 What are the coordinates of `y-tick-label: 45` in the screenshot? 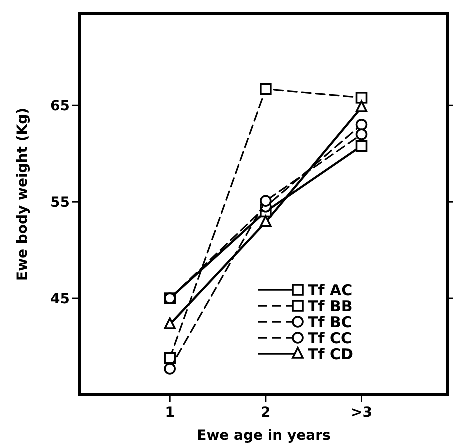 It's located at (60, 299).